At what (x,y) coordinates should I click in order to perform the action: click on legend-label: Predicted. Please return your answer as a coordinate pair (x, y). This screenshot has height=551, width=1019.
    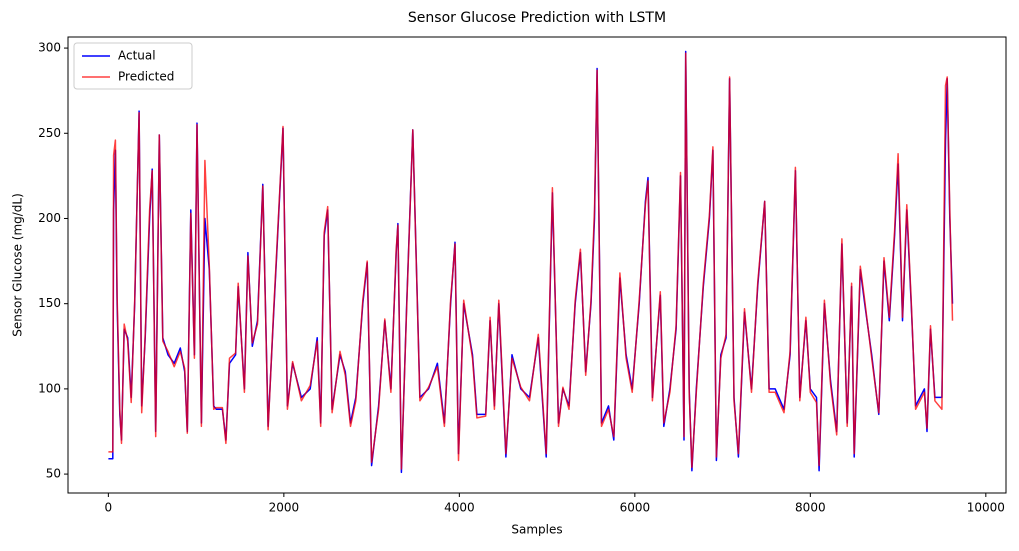
    Looking at the image, I should click on (146, 77).